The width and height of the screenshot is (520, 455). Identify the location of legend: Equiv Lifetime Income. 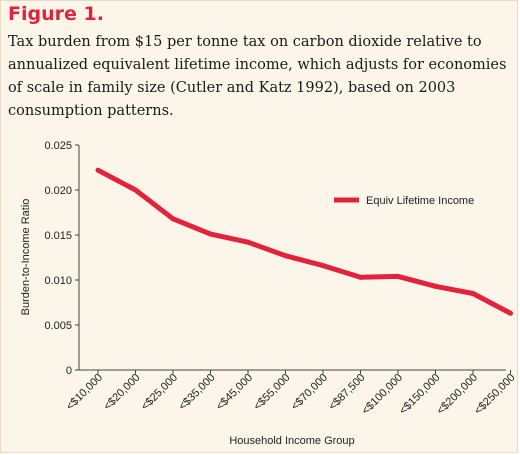
(404, 201).